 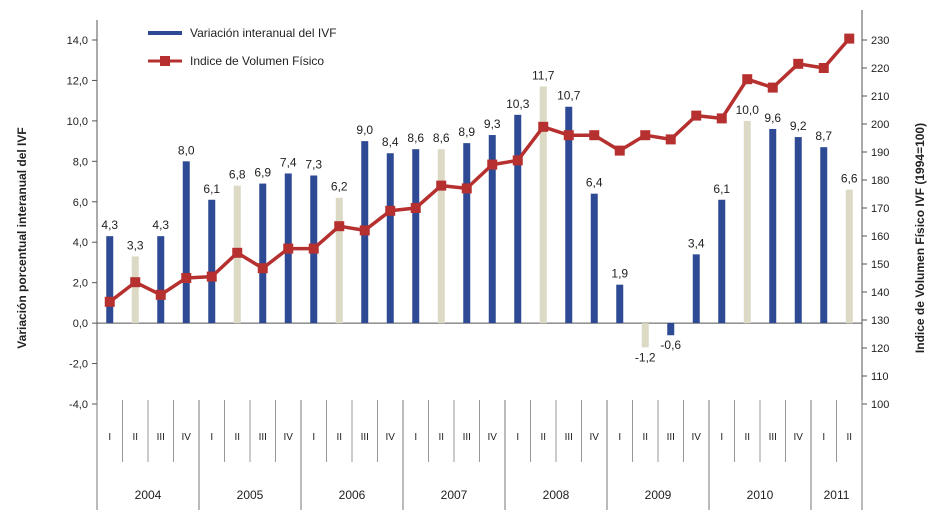 I want to click on right-tick-label: 210, so click(x=880, y=97).